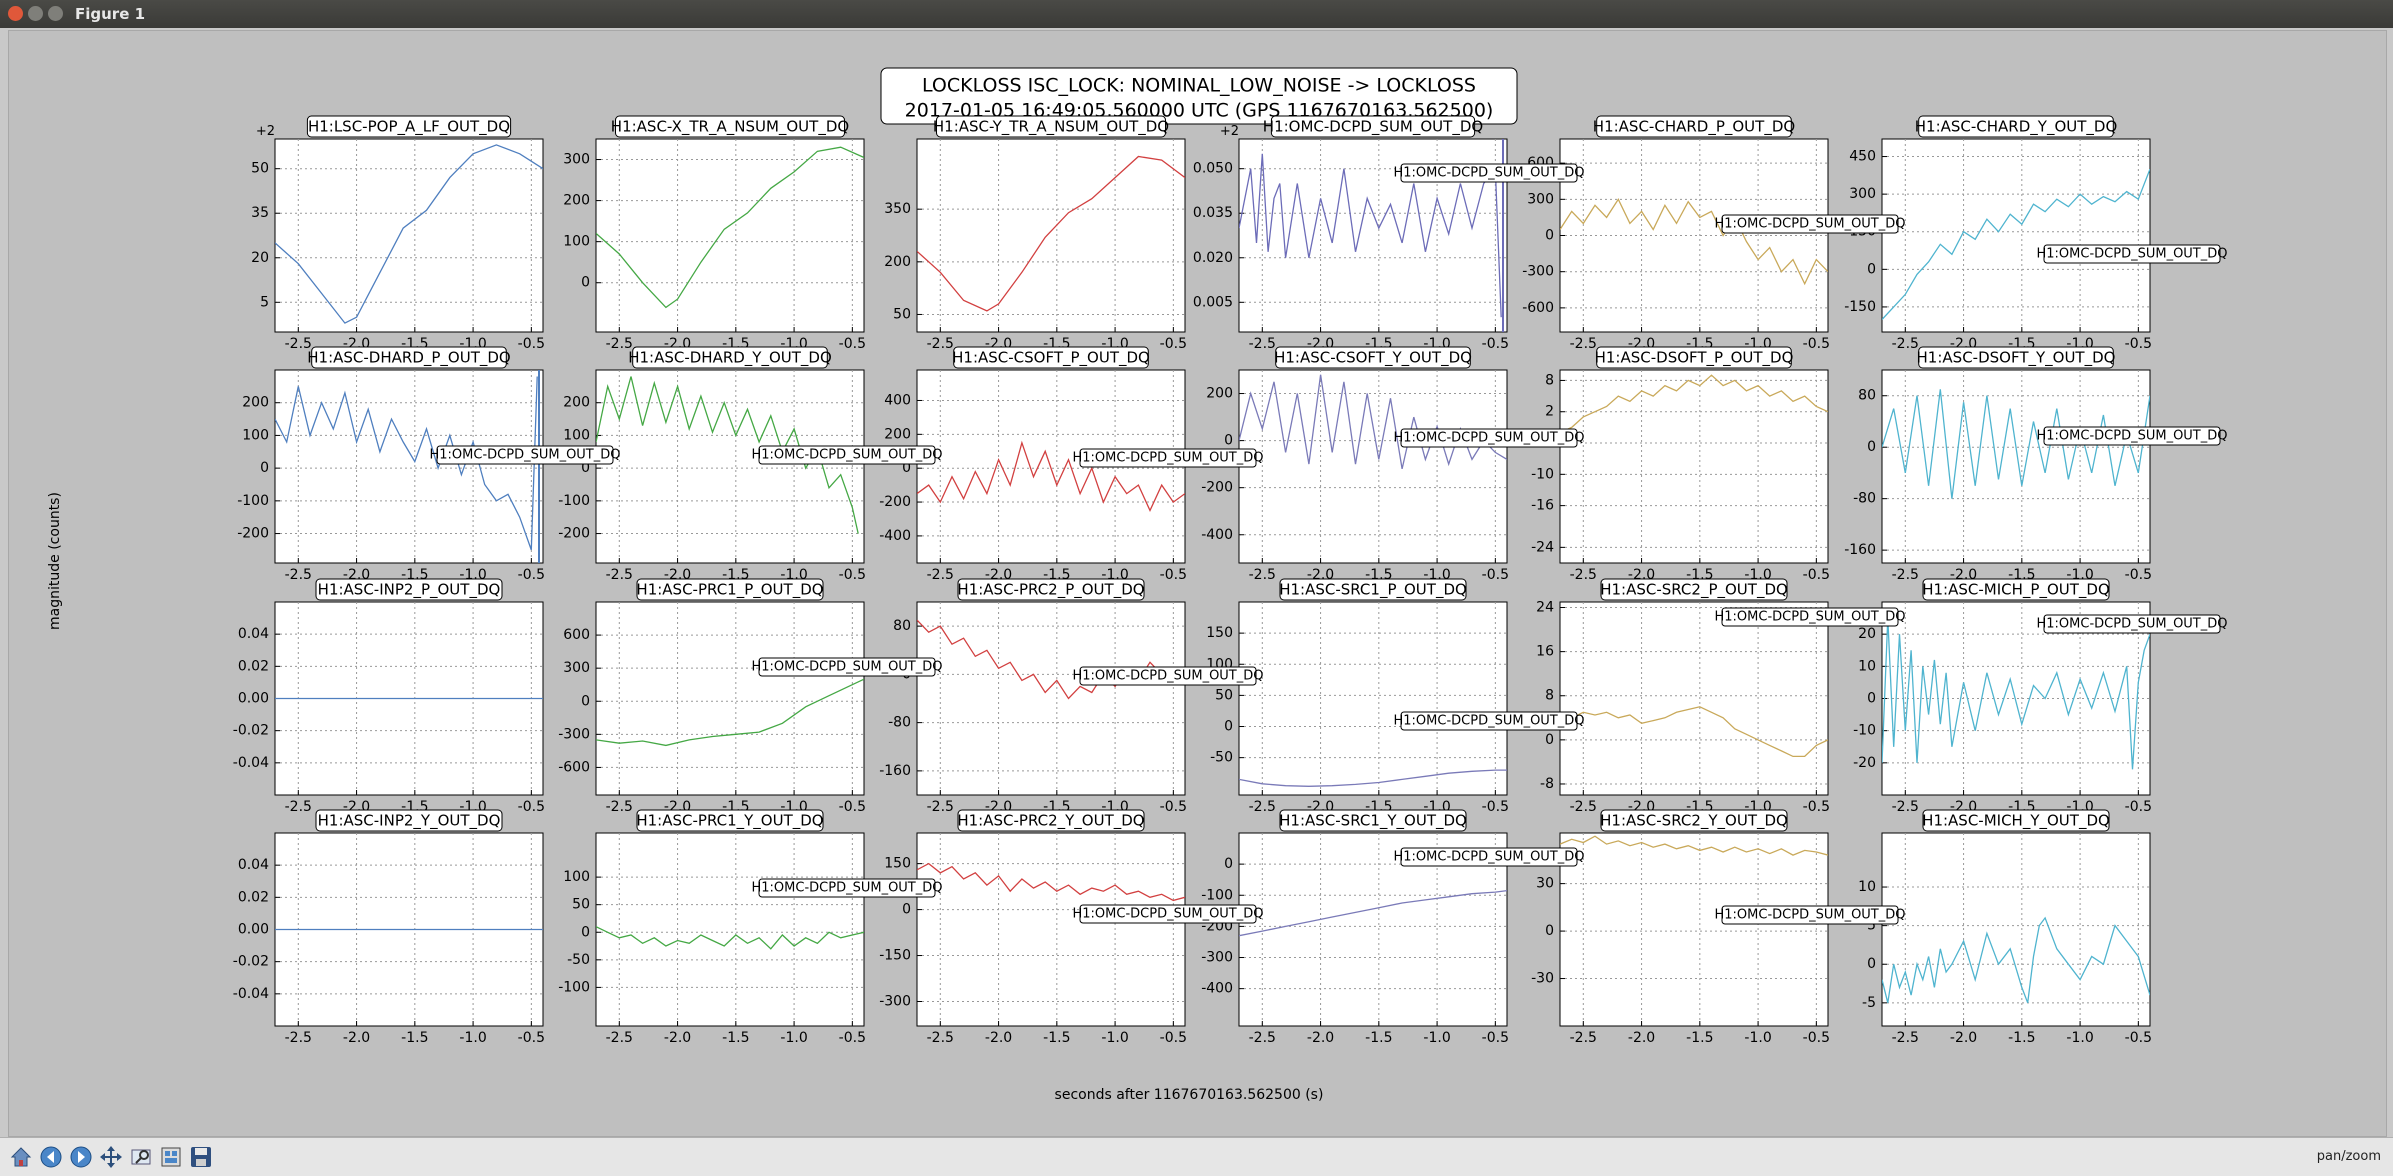 Image resolution: width=2393 pixels, height=1176 pixels. Describe the element at coordinates (1217, 958) in the screenshot. I see `y-tick-label: -300` at that location.